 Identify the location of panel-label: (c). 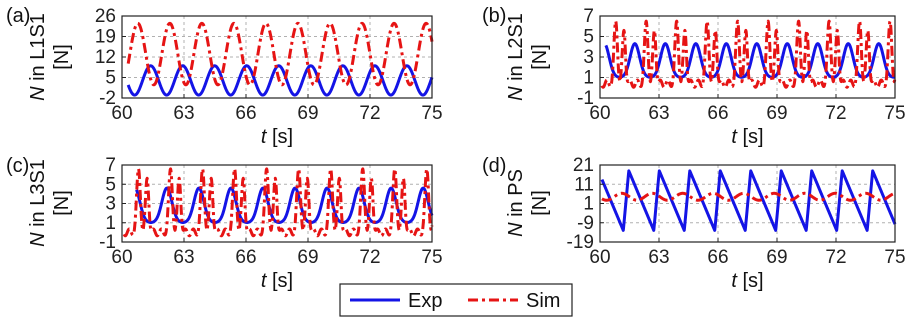
(17, 166).